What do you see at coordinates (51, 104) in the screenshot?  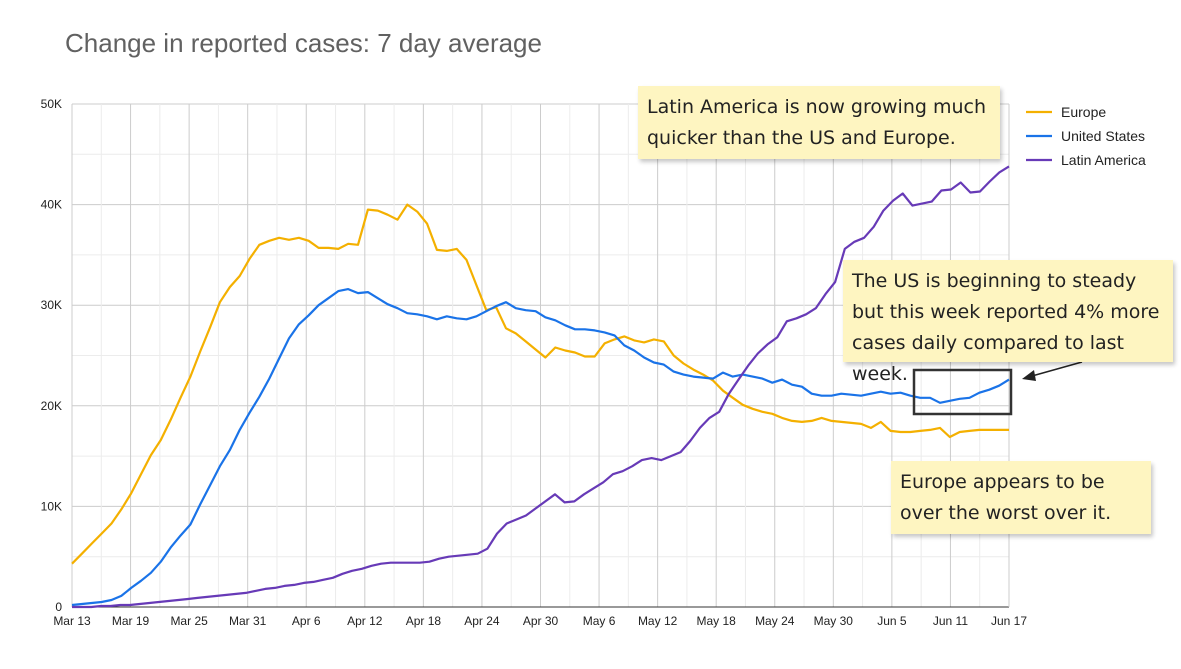 I see `y-tick-label: 50K` at bounding box center [51, 104].